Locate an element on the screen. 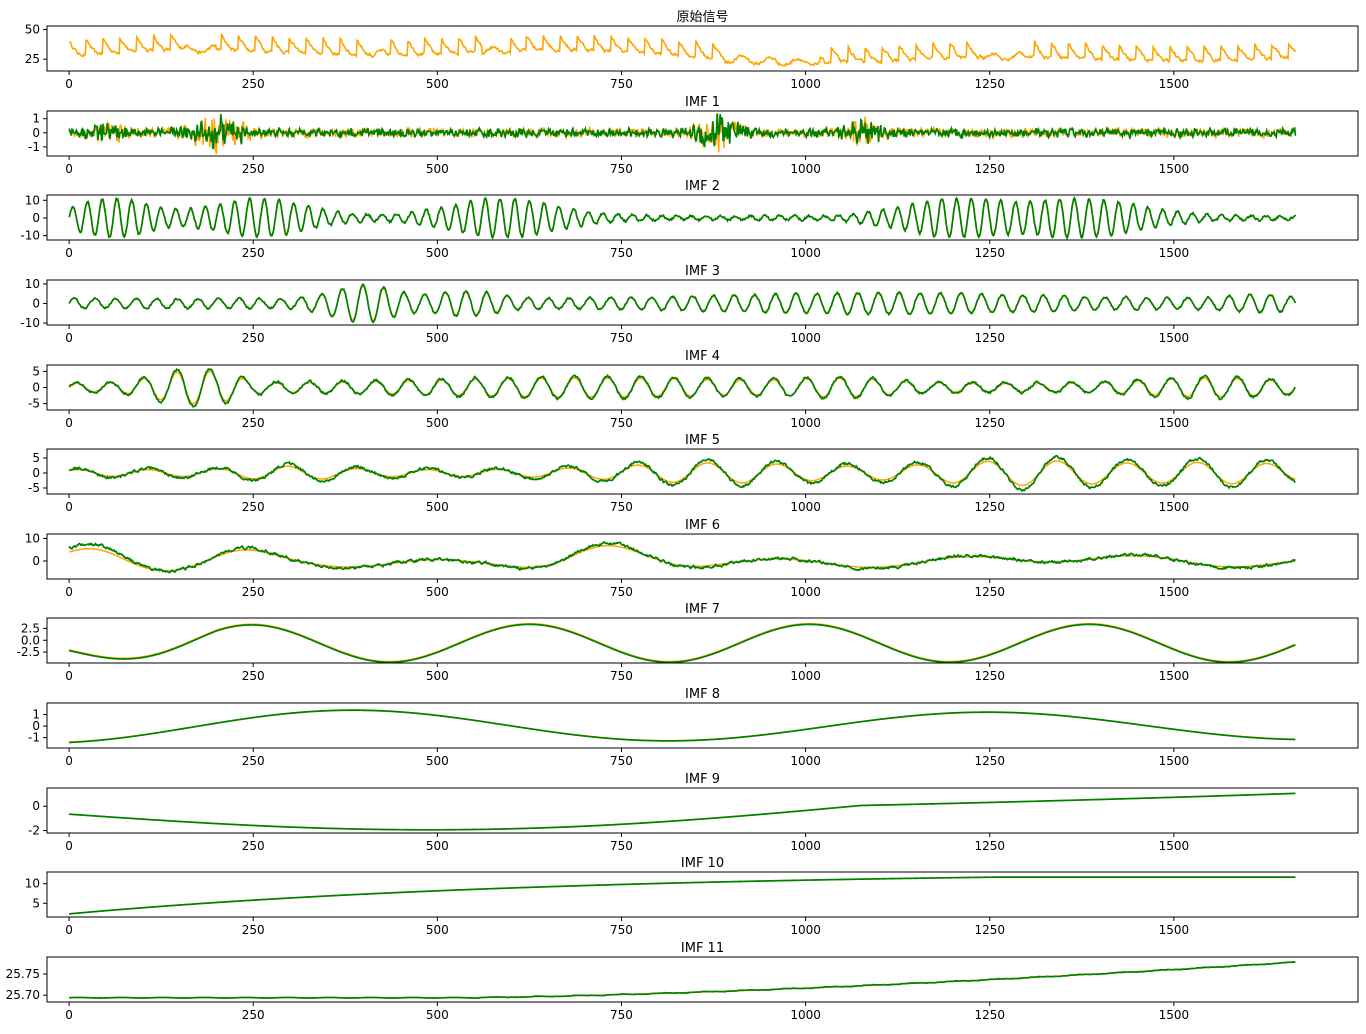 This screenshot has height=1034, width=1366. panel-4: IMF 4 -5 0 5 0 250 500 750 1000 1250 1500 is located at coordinates (693, 389).